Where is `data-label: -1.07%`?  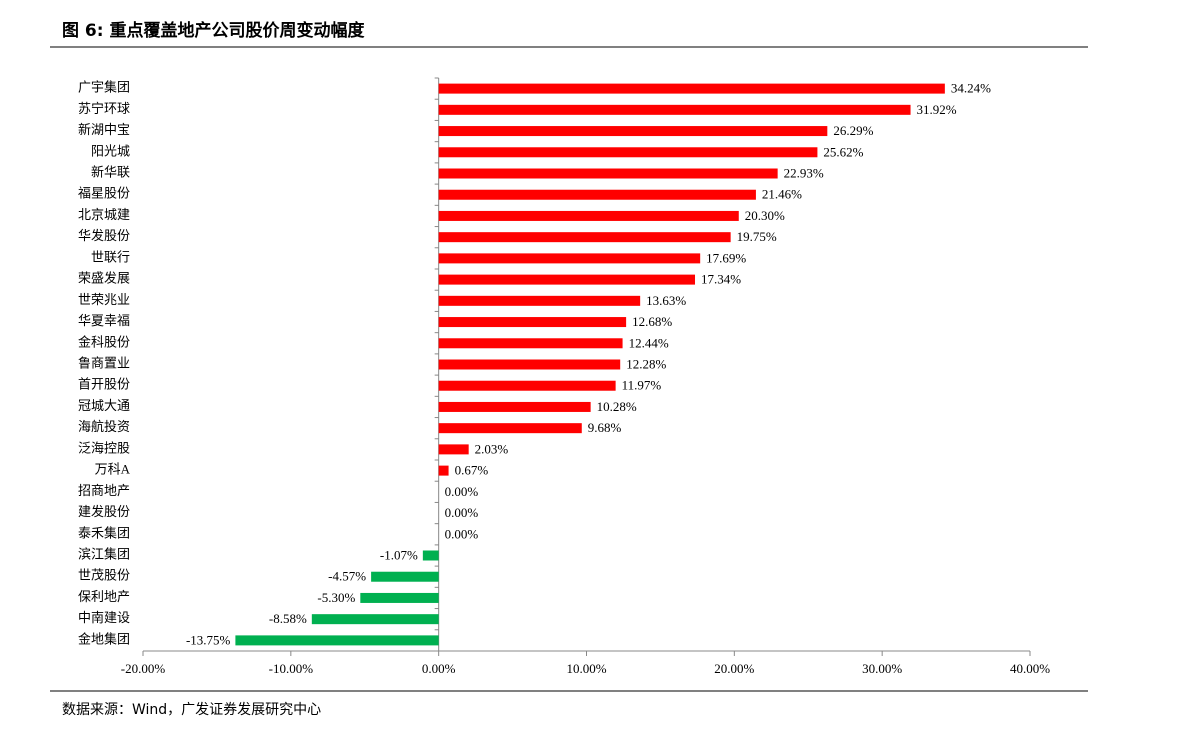 data-label: -1.07% is located at coordinates (399, 554).